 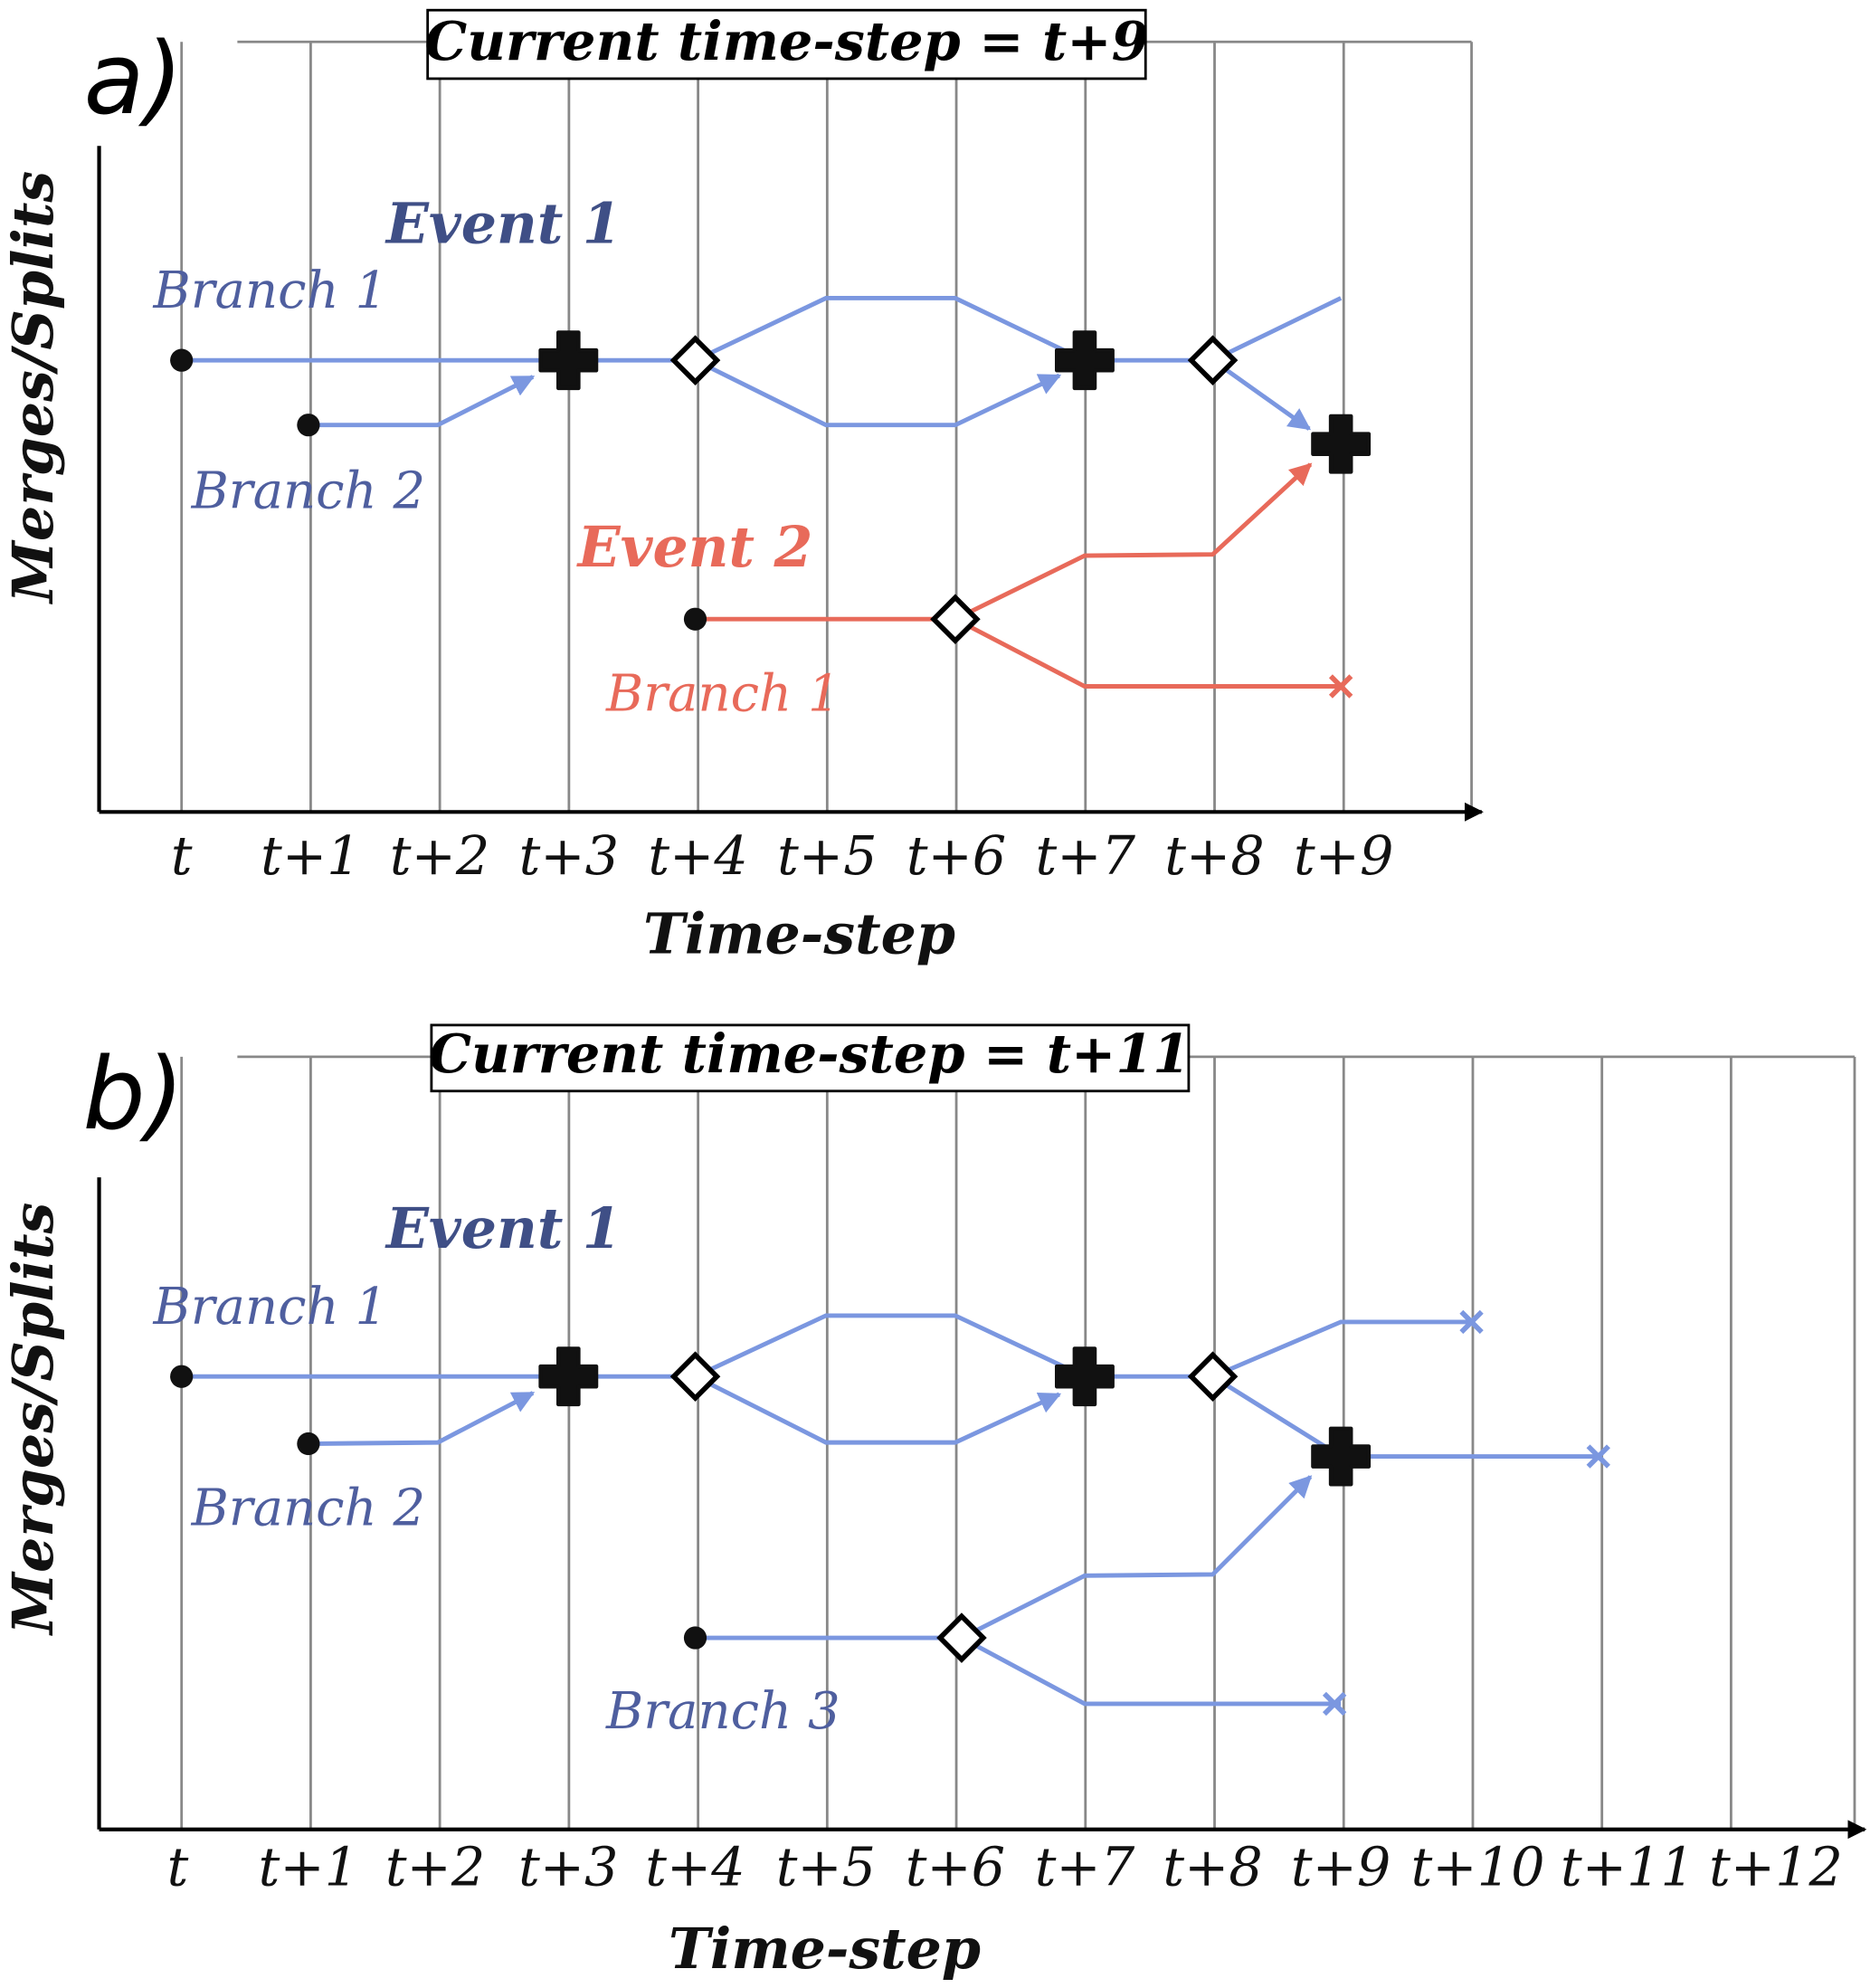 I want to click on panel-title: Current time-step = t+11, so click(x=809, y=1054).